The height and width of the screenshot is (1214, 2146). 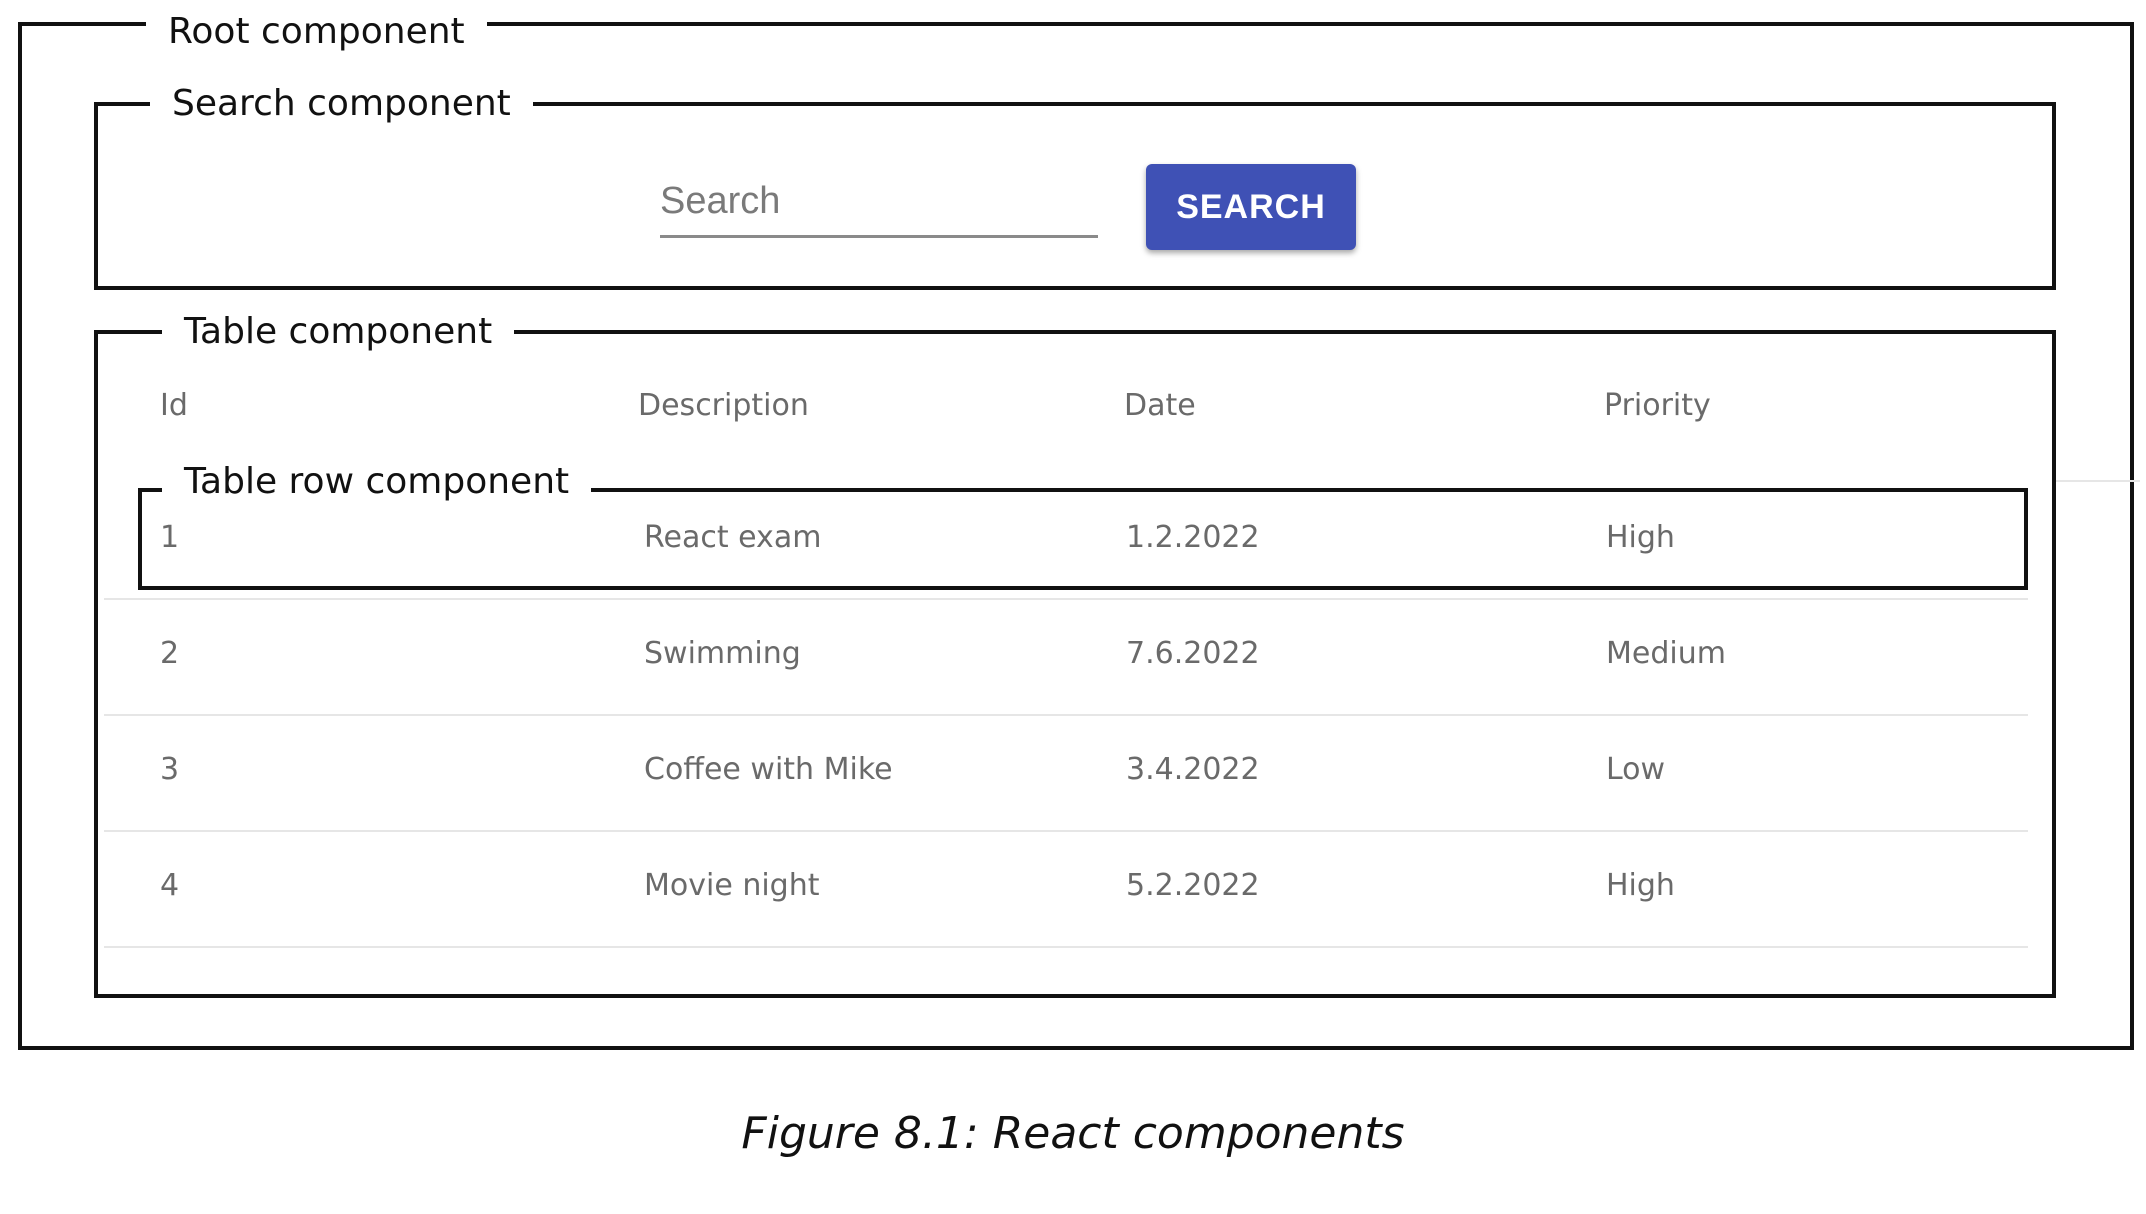 I want to click on row-id: 4, so click(x=170, y=885).